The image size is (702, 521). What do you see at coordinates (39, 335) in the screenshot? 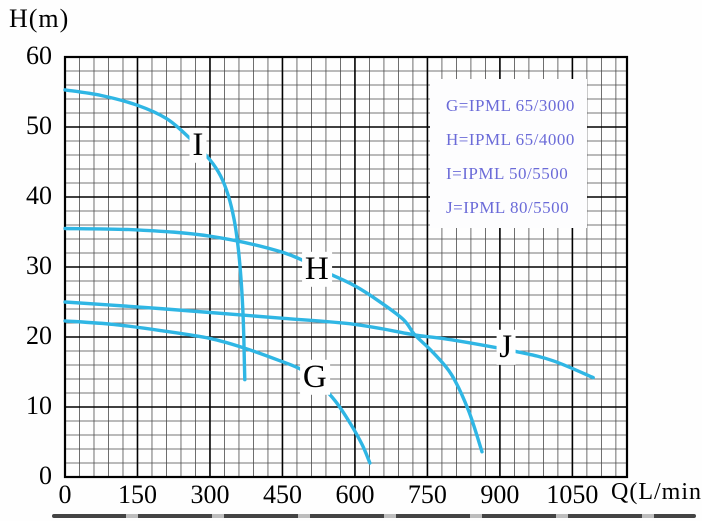
I see `y-tick-label-20: 20` at bounding box center [39, 335].